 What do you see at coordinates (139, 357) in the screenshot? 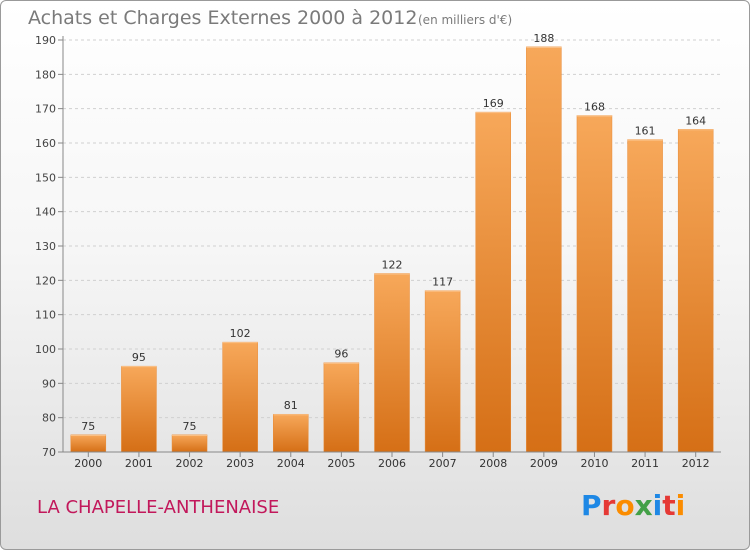
I see `bar-value-label: 95` at bounding box center [139, 357].